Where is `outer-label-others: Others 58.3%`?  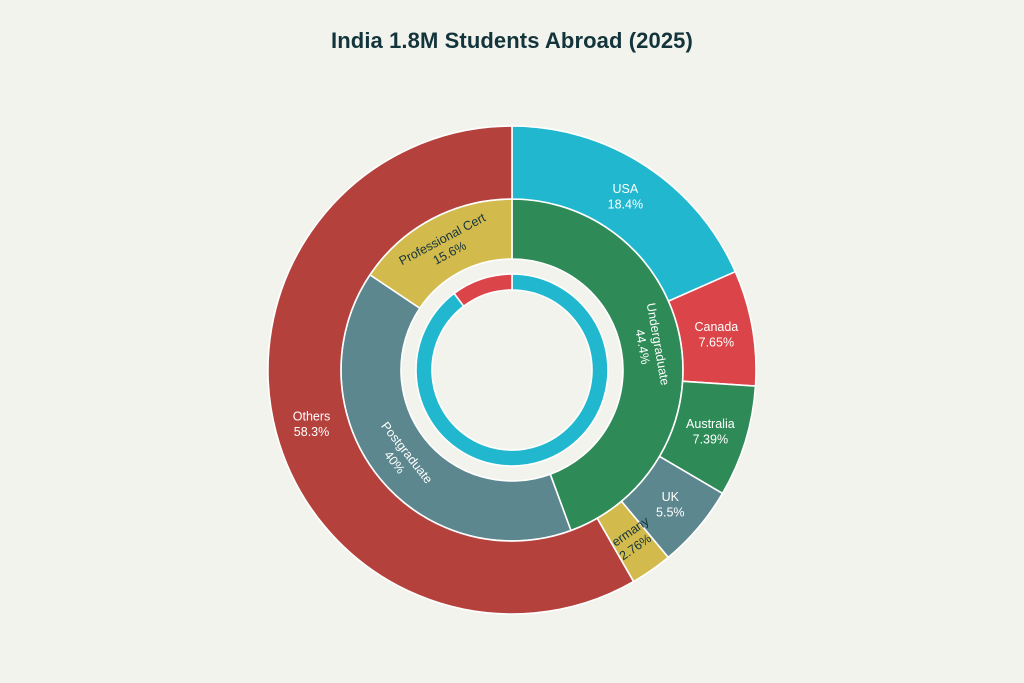
outer-label-others: Others 58.3% is located at coordinates (312, 424).